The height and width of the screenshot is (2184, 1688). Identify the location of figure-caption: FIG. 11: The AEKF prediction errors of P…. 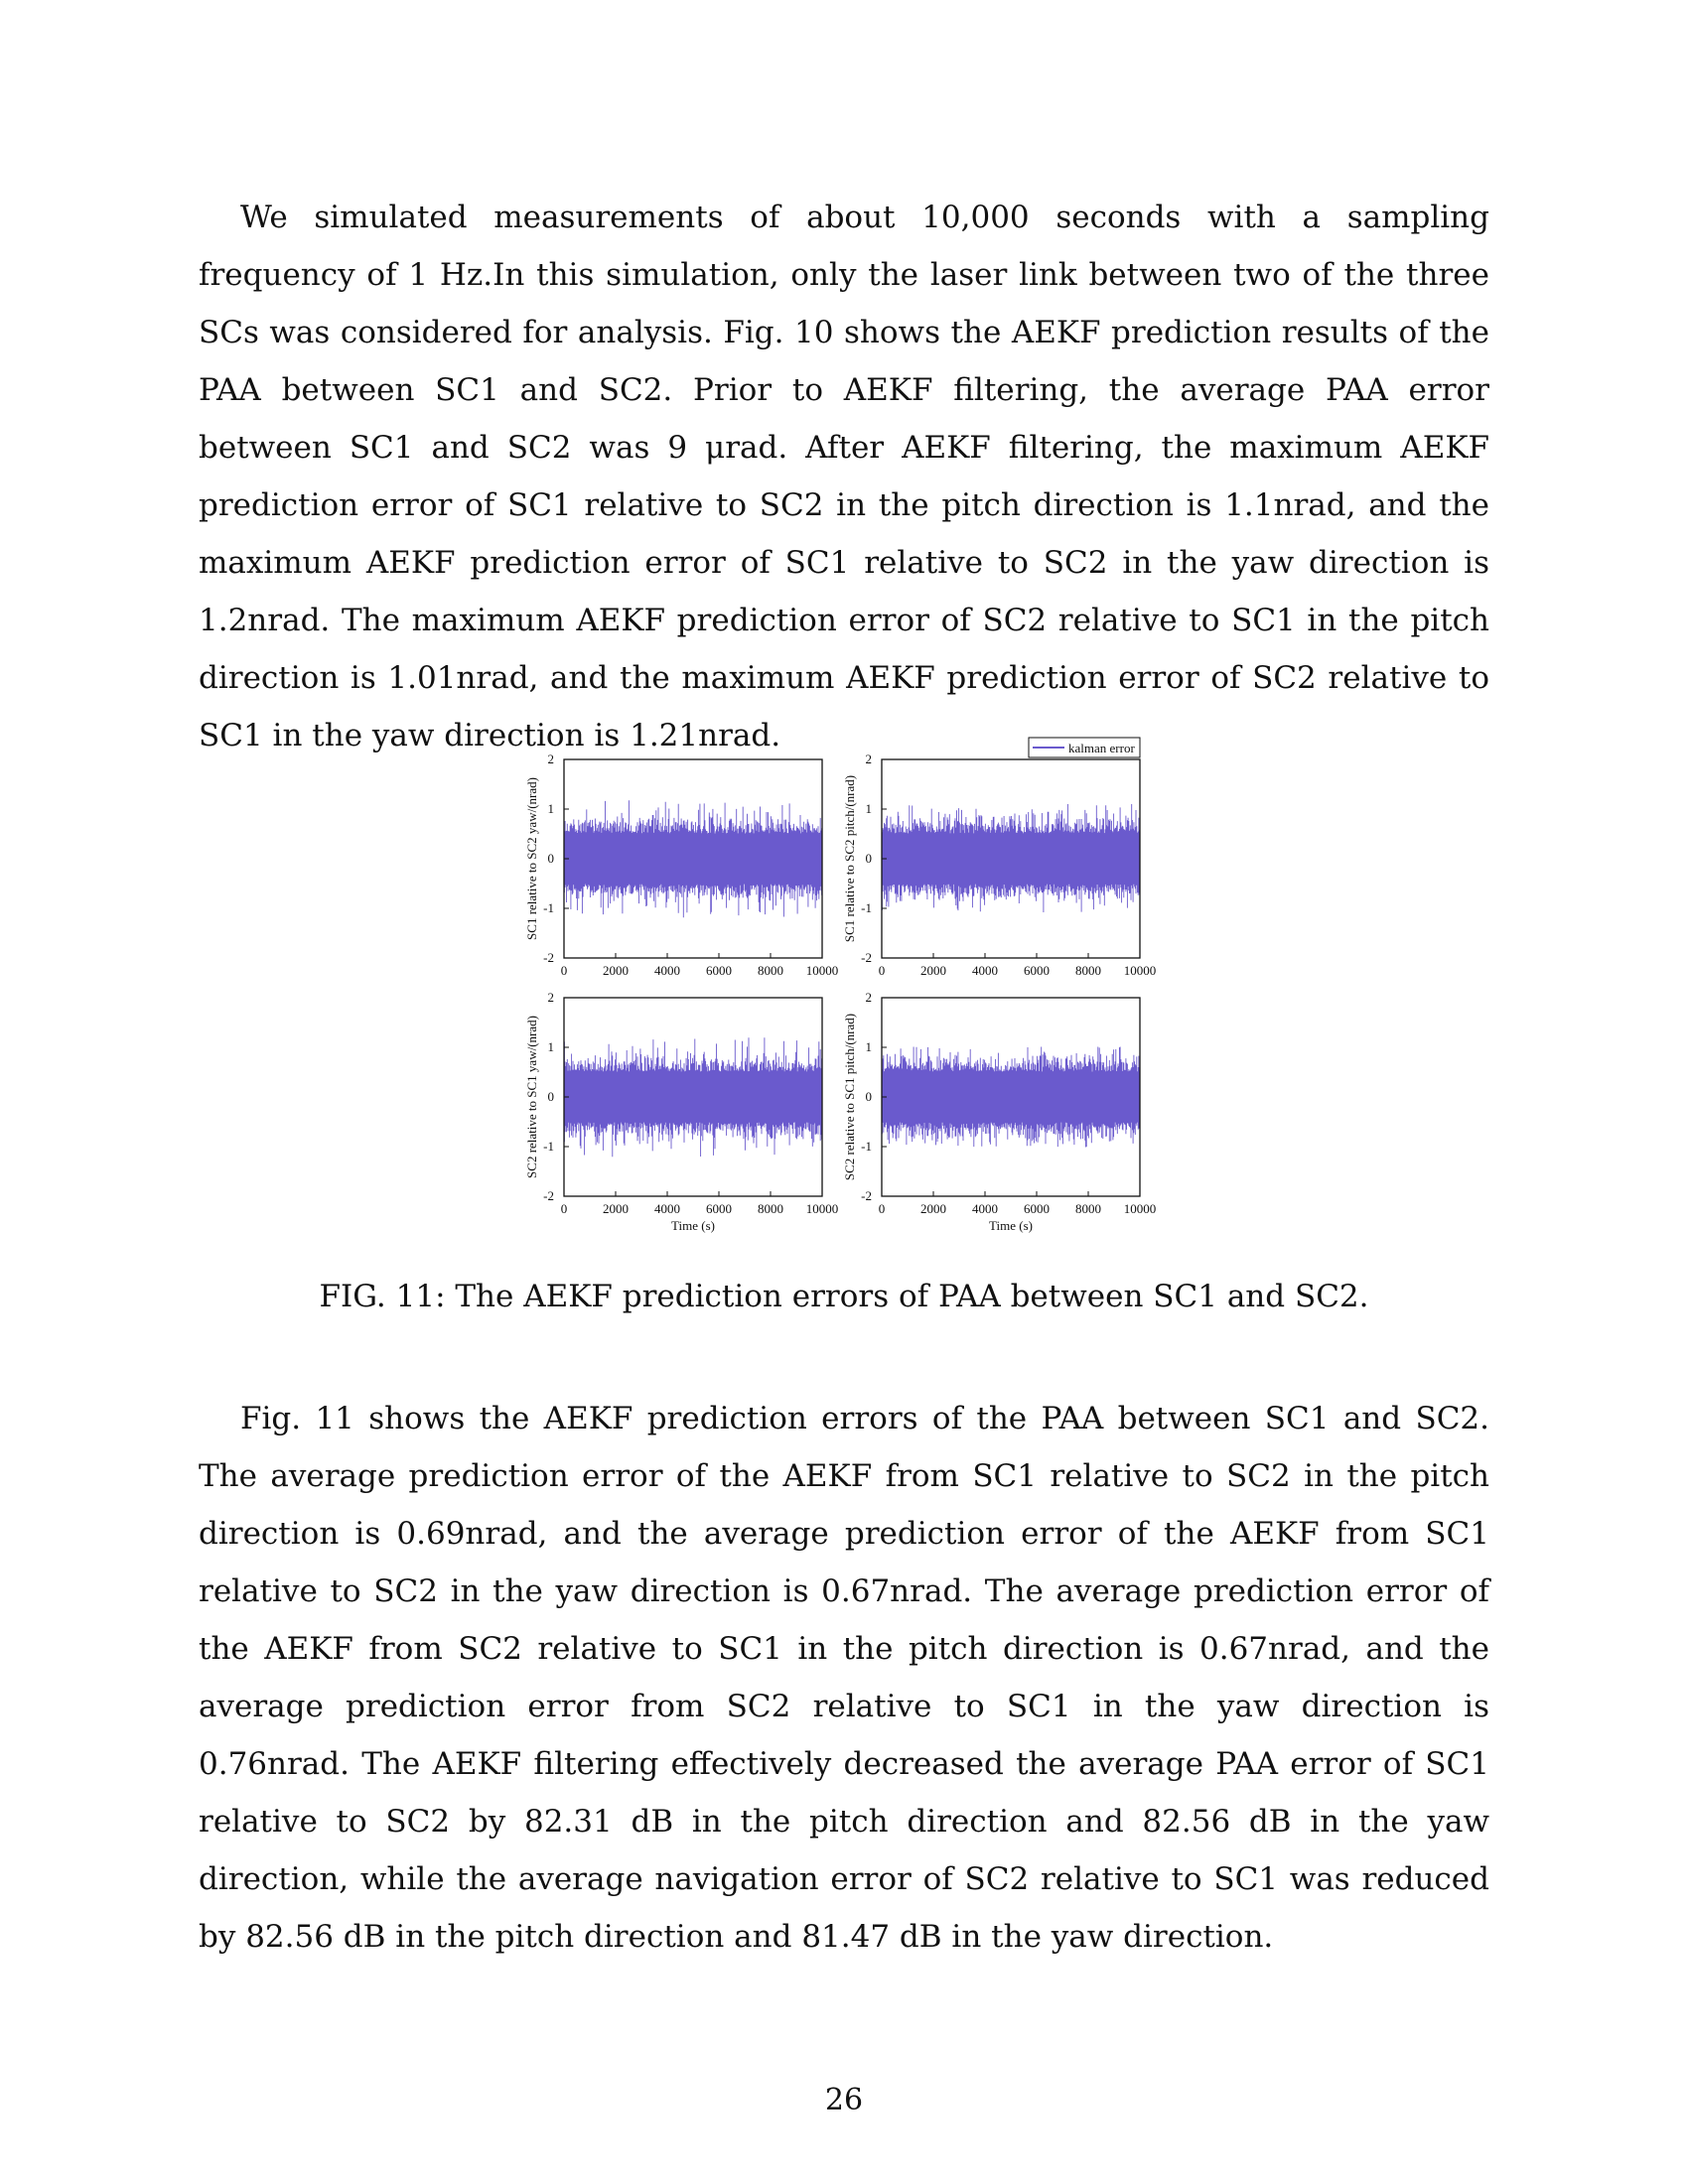
(844, 1296).